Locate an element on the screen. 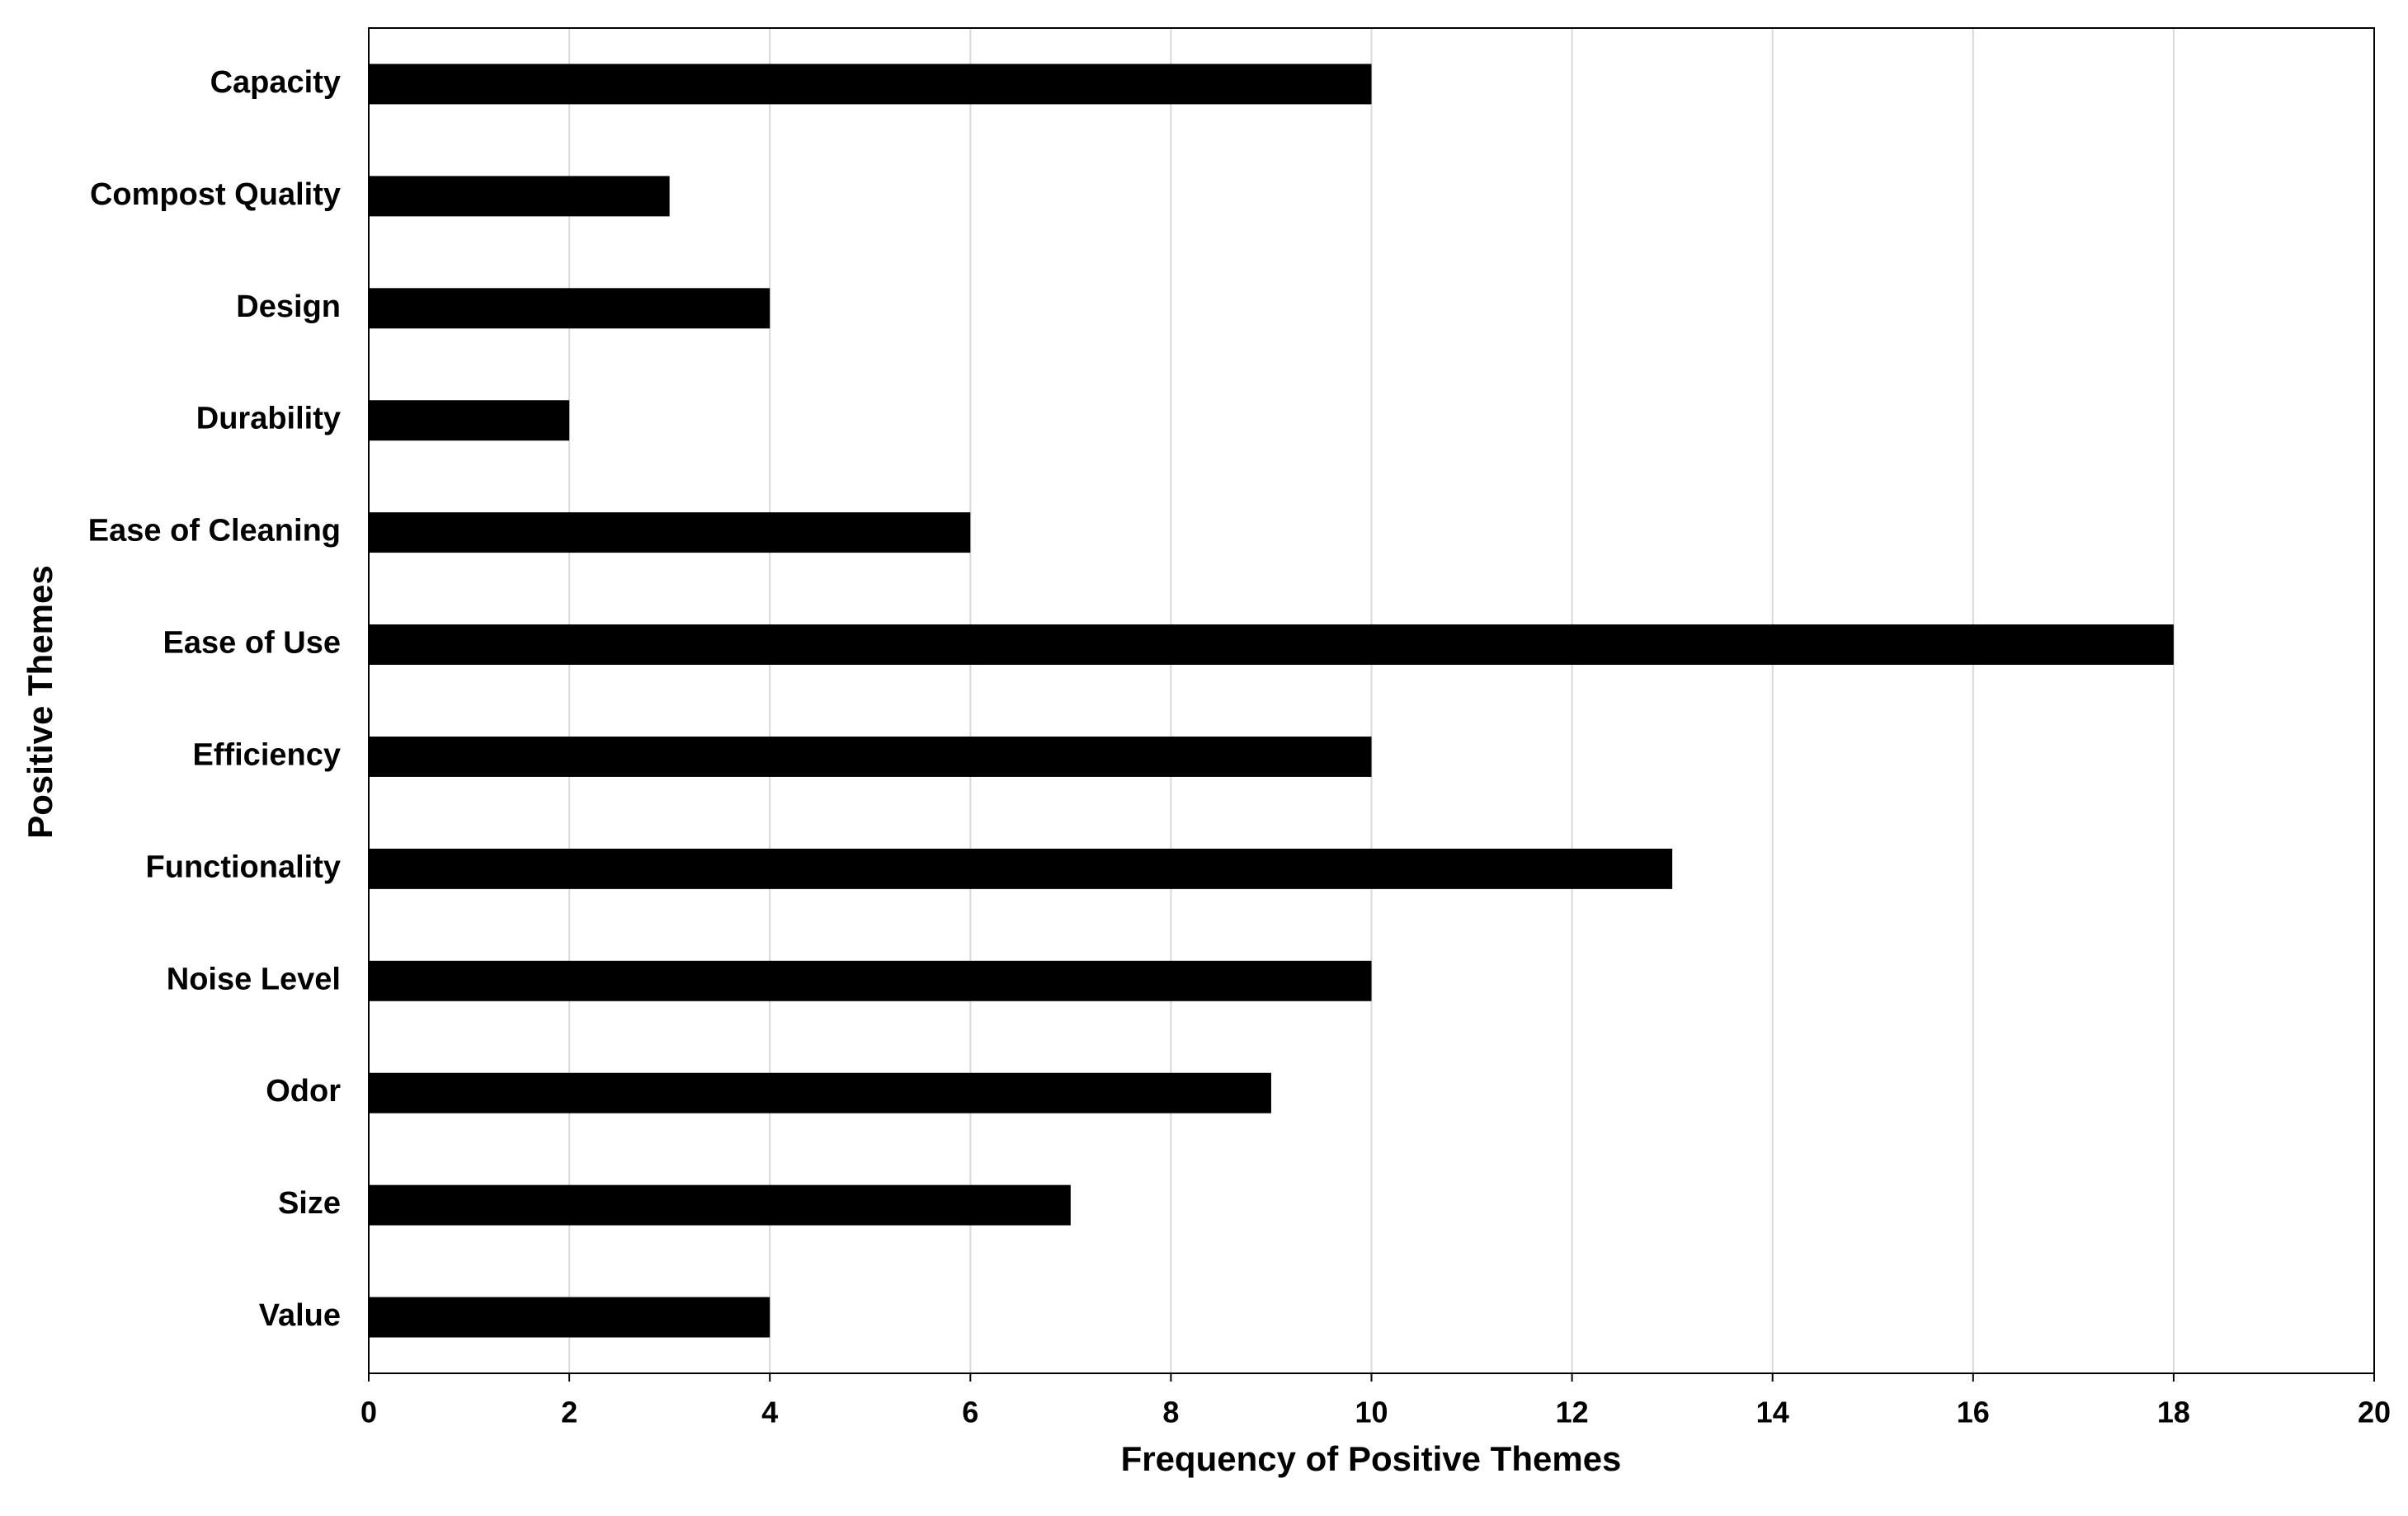 This screenshot has width=2408, height=1516. y-tick-label: Functionality is located at coordinates (243, 867).